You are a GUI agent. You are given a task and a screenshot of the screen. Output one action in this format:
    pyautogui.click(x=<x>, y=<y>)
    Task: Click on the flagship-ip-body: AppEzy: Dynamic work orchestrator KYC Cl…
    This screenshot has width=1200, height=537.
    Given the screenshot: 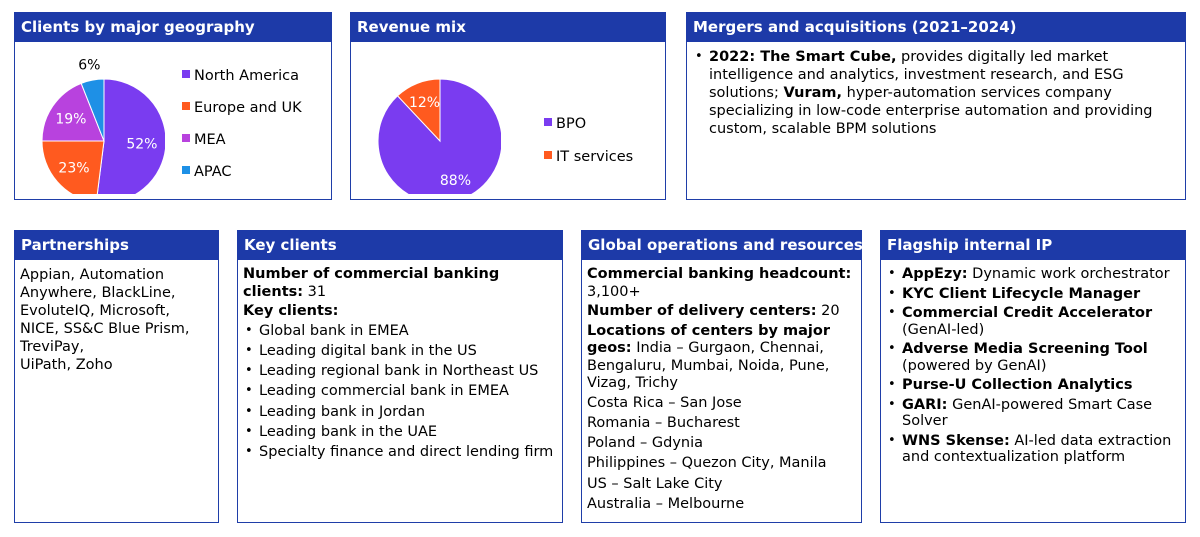 What is the action you would take?
    pyautogui.click(x=1033, y=391)
    